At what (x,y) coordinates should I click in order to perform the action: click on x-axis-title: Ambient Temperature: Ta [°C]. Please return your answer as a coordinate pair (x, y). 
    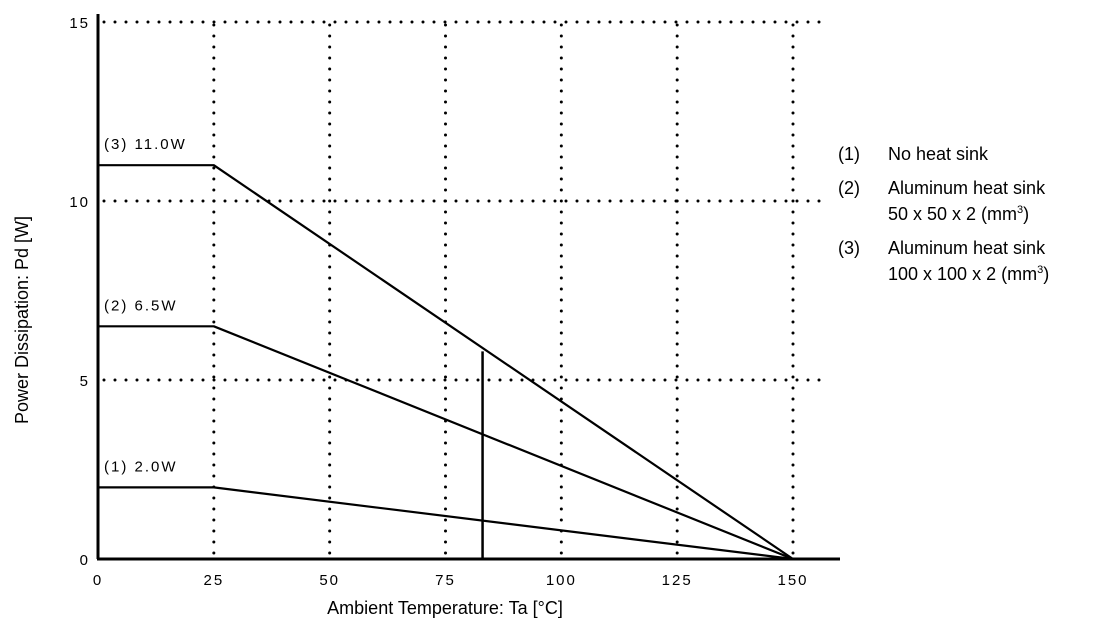
    Looking at the image, I should click on (445, 608).